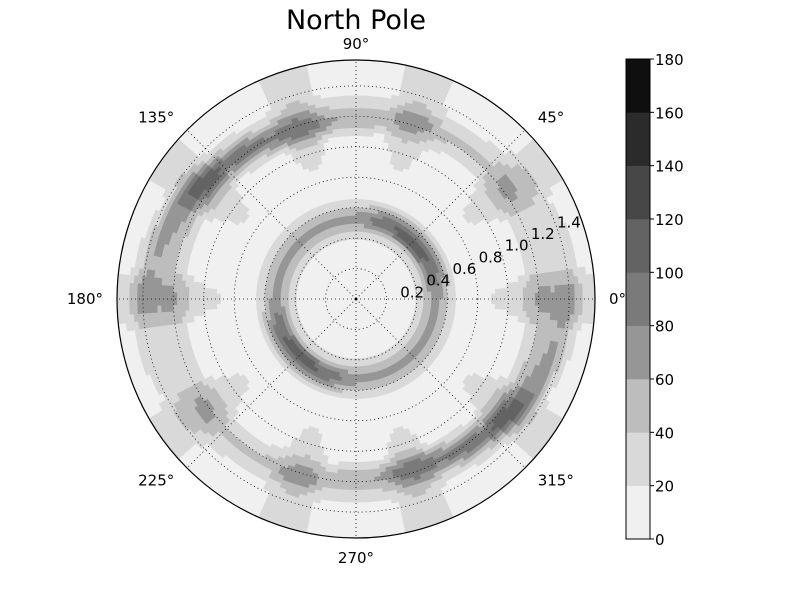 The height and width of the screenshot is (600, 800). Describe the element at coordinates (491, 257) in the screenshot. I see `radial-tick-label: 0.8` at that location.